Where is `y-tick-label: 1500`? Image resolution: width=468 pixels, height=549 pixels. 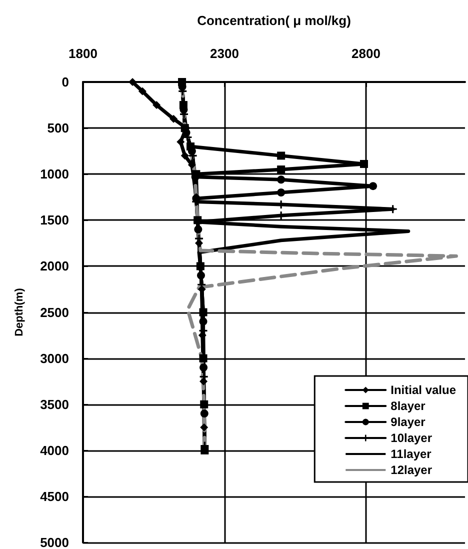 y-tick-label: 1500 is located at coordinates (54, 220).